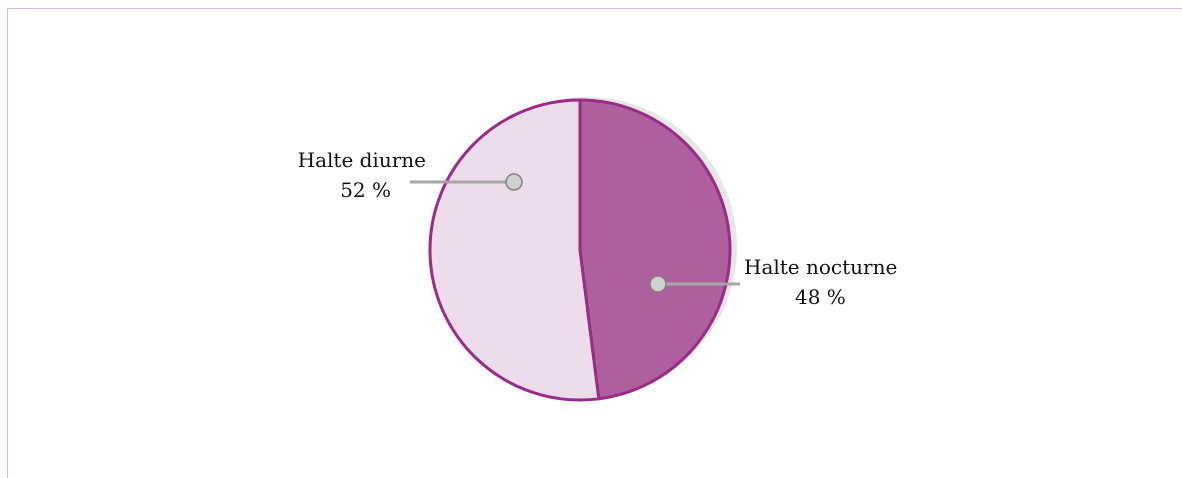 Image resolution: width=1182 pixels, height=478 pixels. What do you see at coordinates (362, 160) in the screenshot?
I see `slice-label-halte-diurne: Halte diurne` at bounding box center [362, 160].